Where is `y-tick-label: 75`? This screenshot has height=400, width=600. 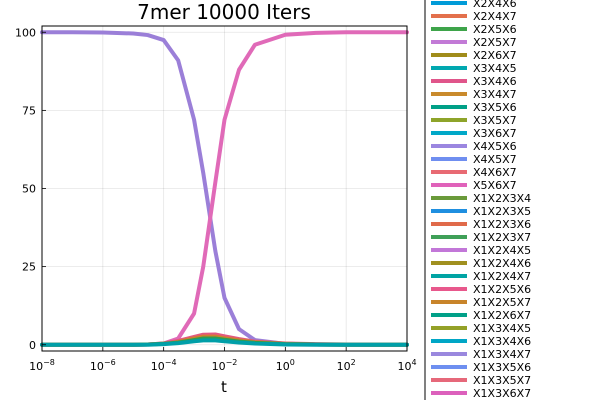
y-tick-label: 75 is located at coordinates (29, 110).